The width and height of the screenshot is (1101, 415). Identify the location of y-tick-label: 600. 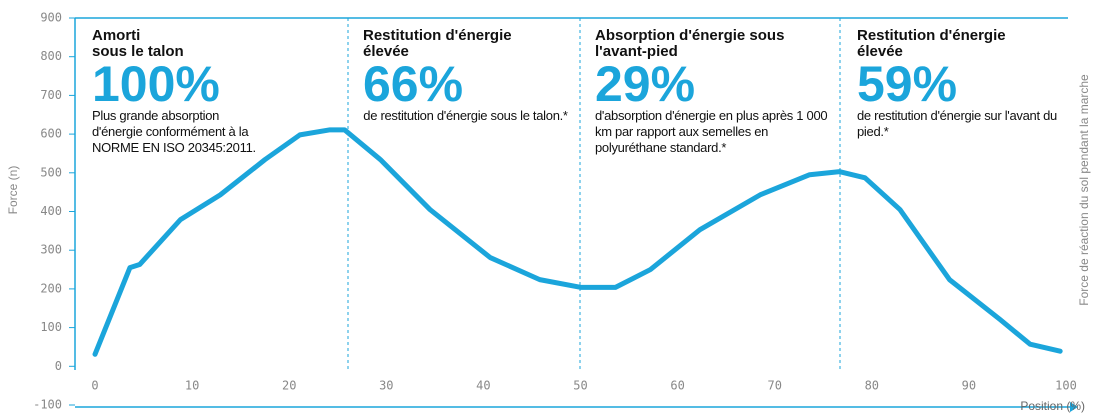
(51, 134).